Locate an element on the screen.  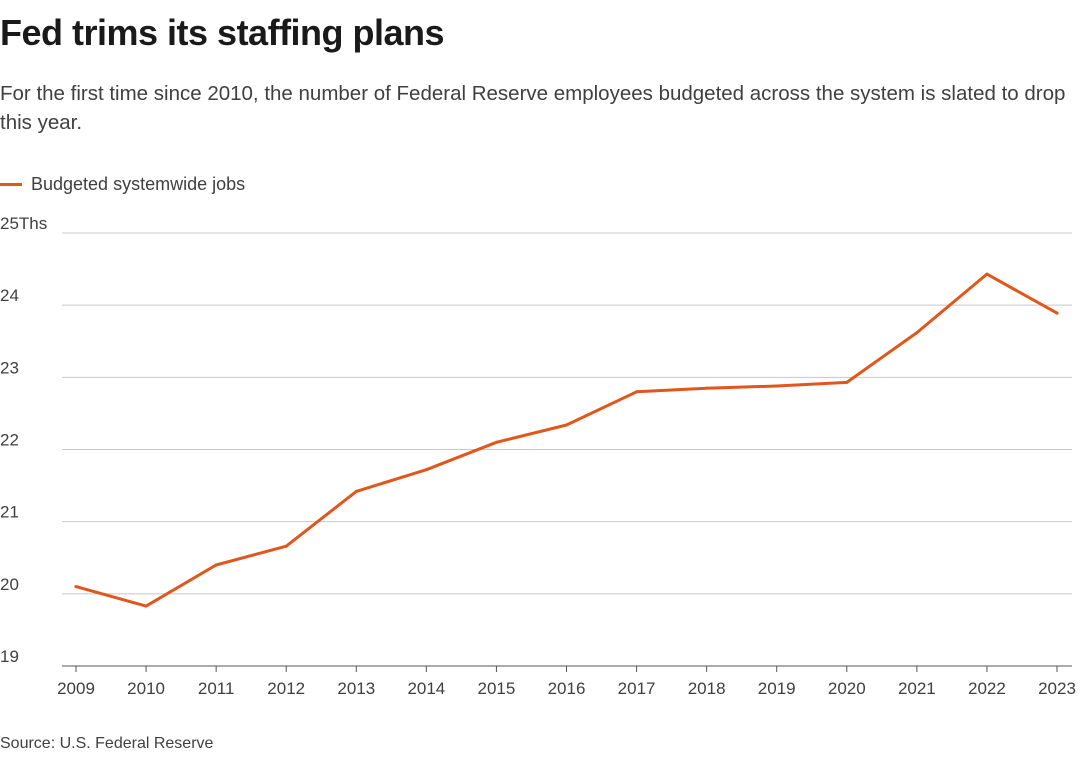
y-tick-label: 25Ths is located at coordinates (23, 223).